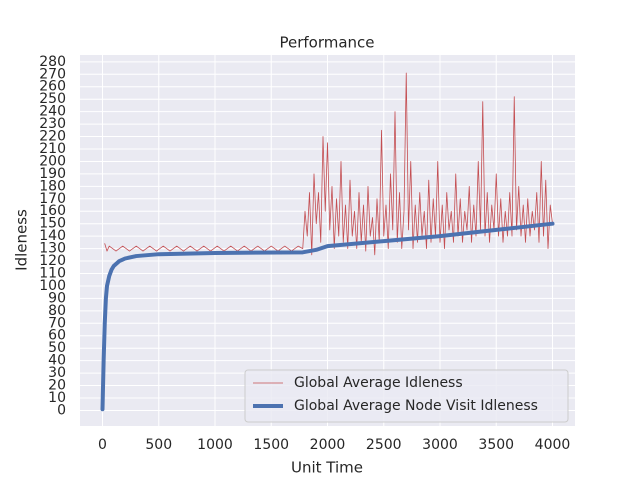 This screenshot has height=484, width=640. What do you see at coordinates (271, 445) in the screenshot?
I see `x-tick-label: 1500` at bounding box center [271, 445].